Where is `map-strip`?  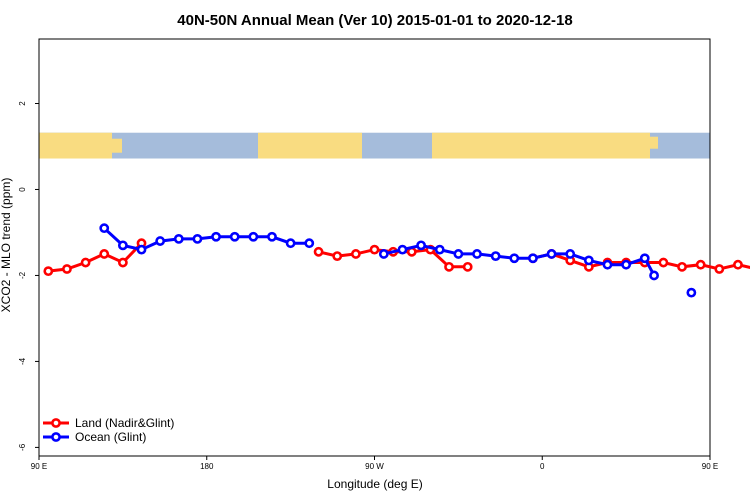
map-strip is located at coordinates (374, 145).